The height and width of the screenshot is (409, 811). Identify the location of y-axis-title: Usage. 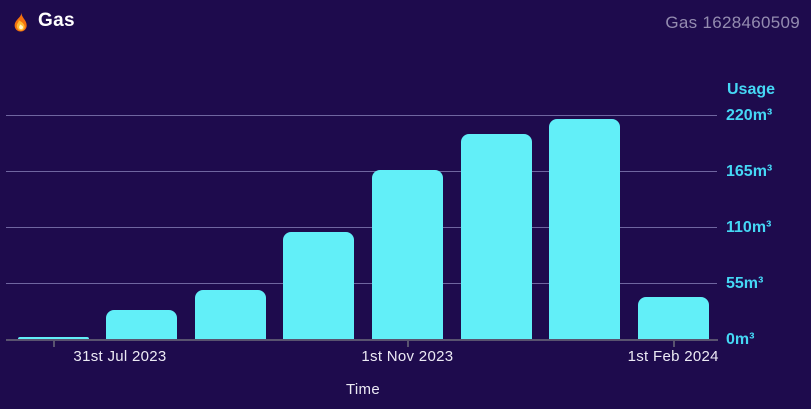
(751, 89).